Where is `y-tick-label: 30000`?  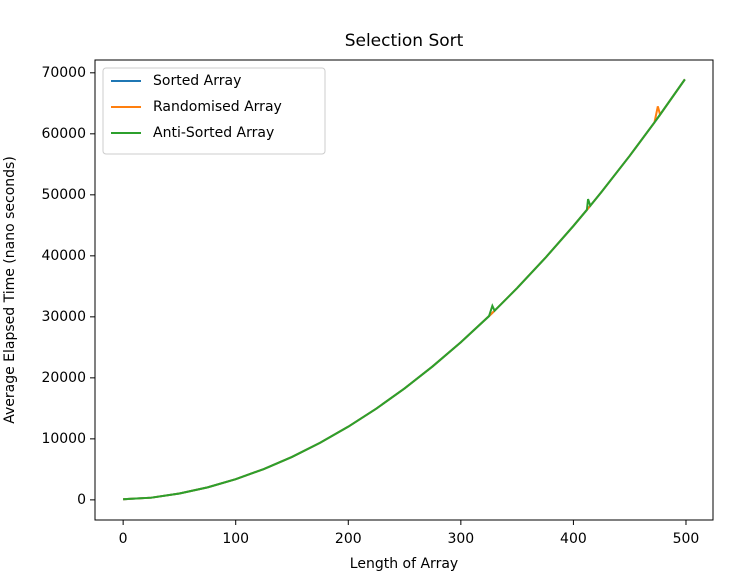 y-tick-label: 30000 is located at coordinates (63, 317).